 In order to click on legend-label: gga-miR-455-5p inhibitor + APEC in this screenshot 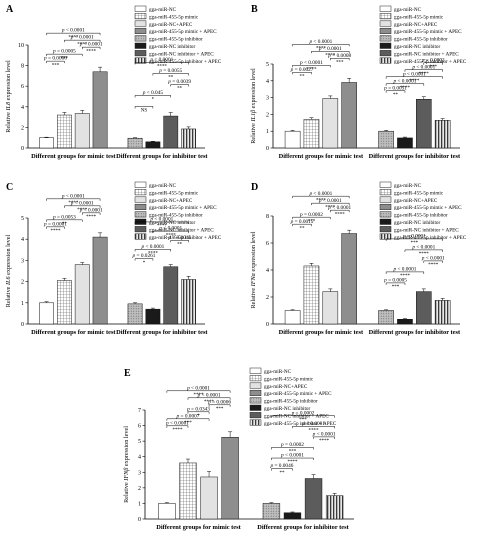, I will do `click(185, 62)`.